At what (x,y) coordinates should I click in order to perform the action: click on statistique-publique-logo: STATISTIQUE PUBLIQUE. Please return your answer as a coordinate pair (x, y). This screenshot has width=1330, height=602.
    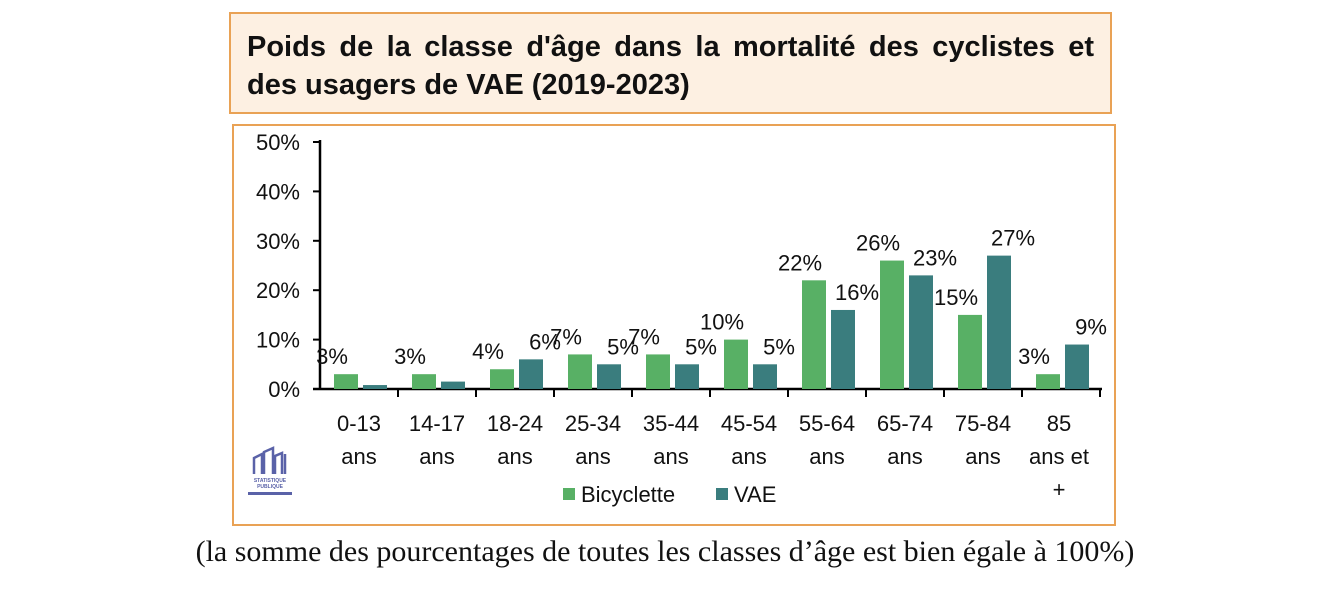
    Looking at the image, I should click on (270, 470).